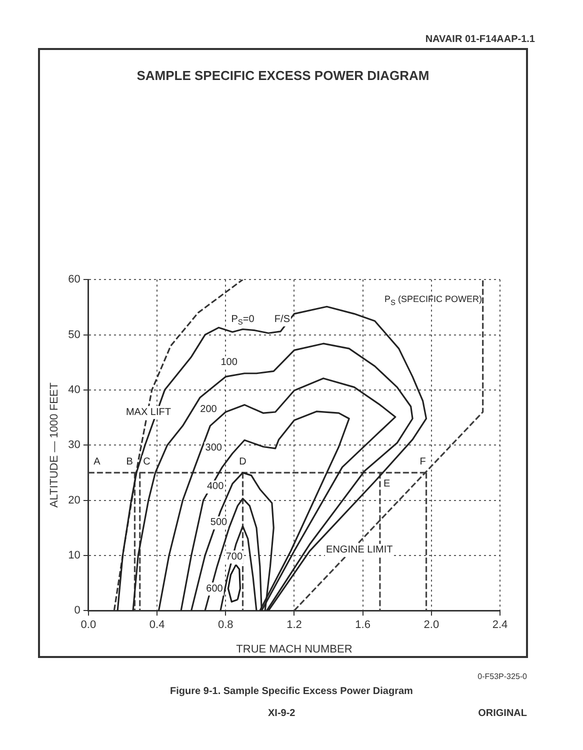  Describe the element at coordinates (157, 625) in the screenshot. I see `x-tick-label: 0.4` at that location.